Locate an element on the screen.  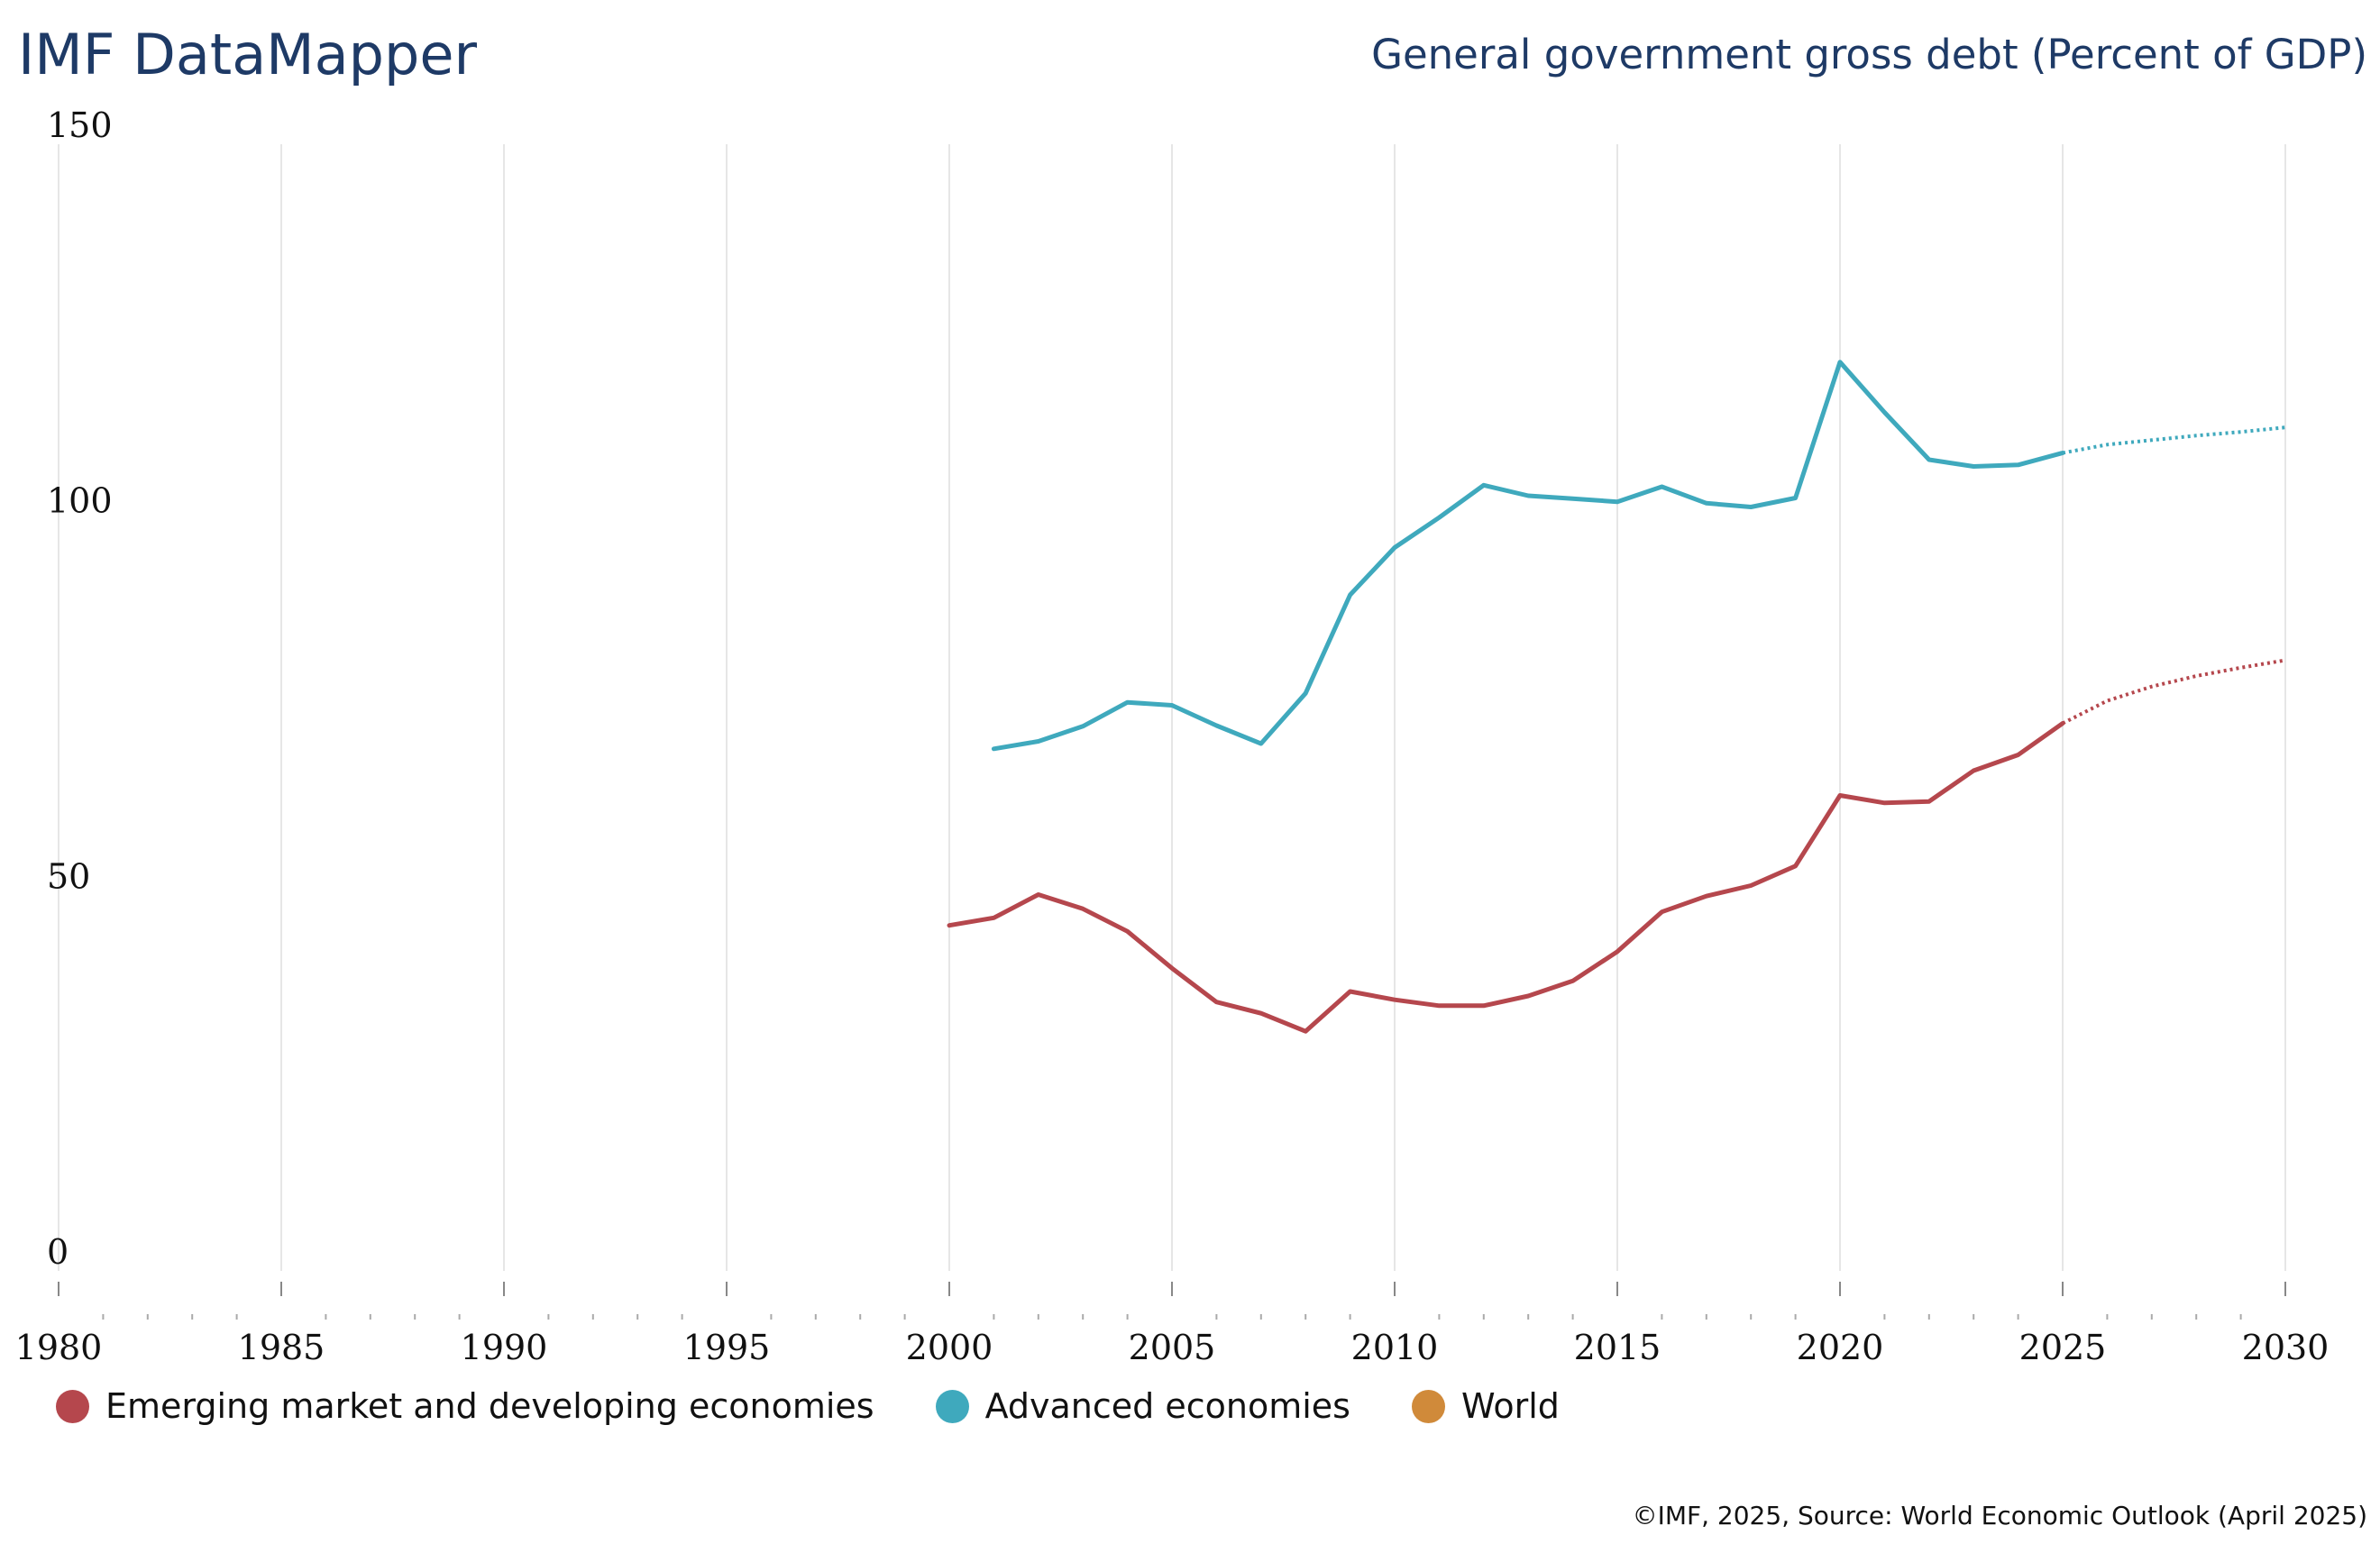
y-tick-label-50: 50 is located at coordinates (68, 876).